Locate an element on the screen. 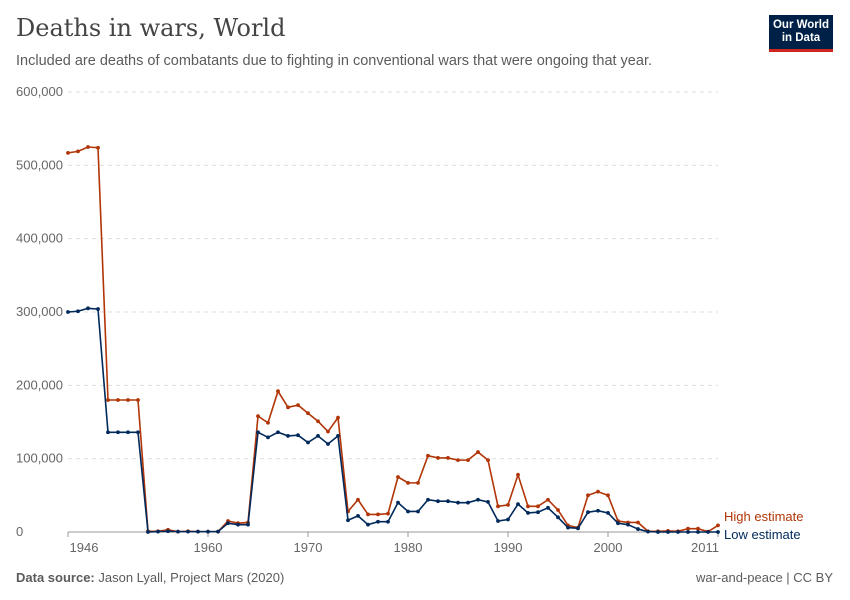  y-tick-label: 200,000 is located at coordinates (39, 384).